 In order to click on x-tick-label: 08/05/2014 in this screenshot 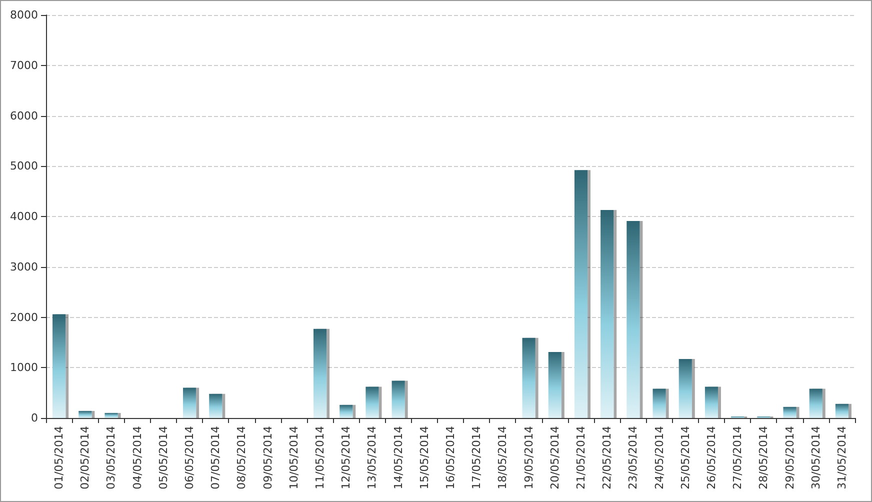, I will do `click(241, 458)`.